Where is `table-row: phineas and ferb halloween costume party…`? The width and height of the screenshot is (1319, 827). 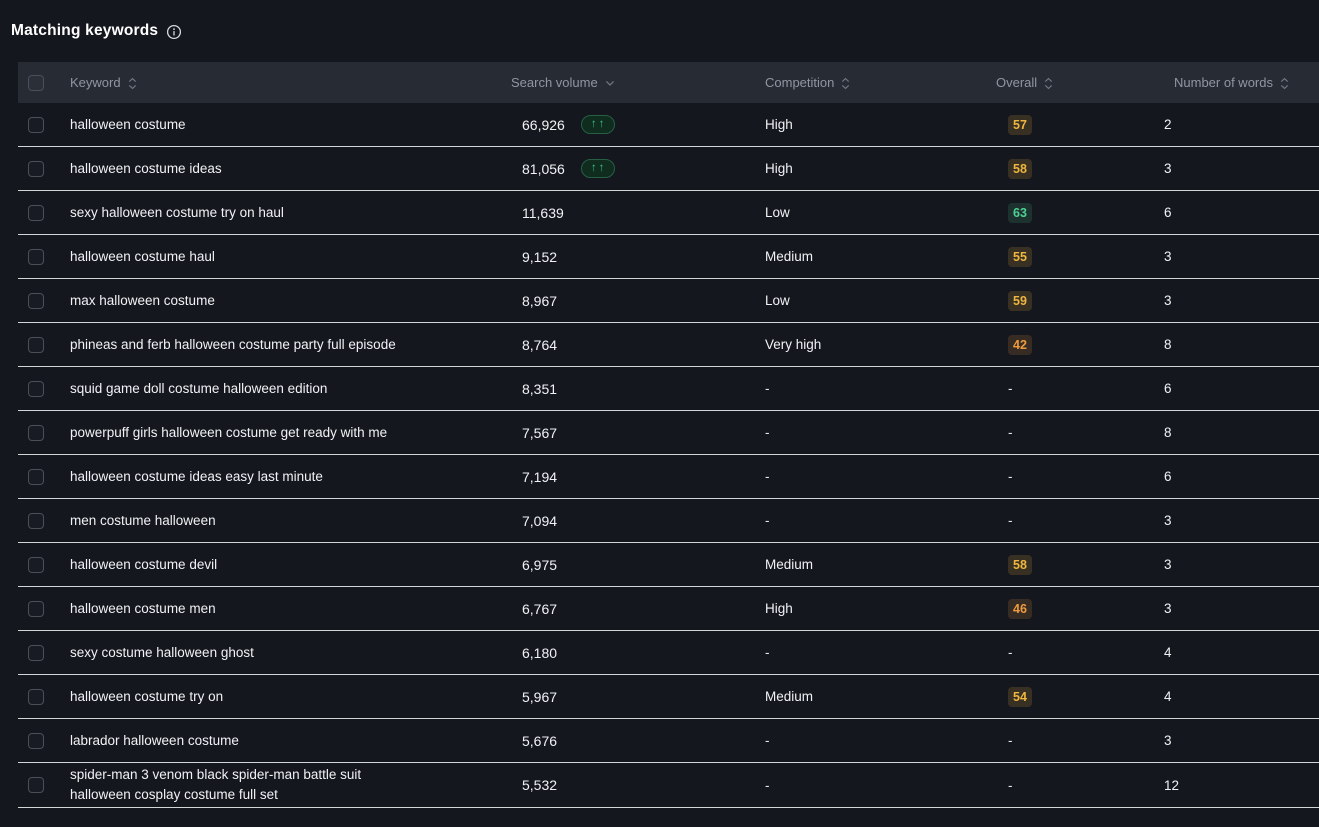
table-row: phineas and ferb halloween costume party… is located at coordinates (668, 345).